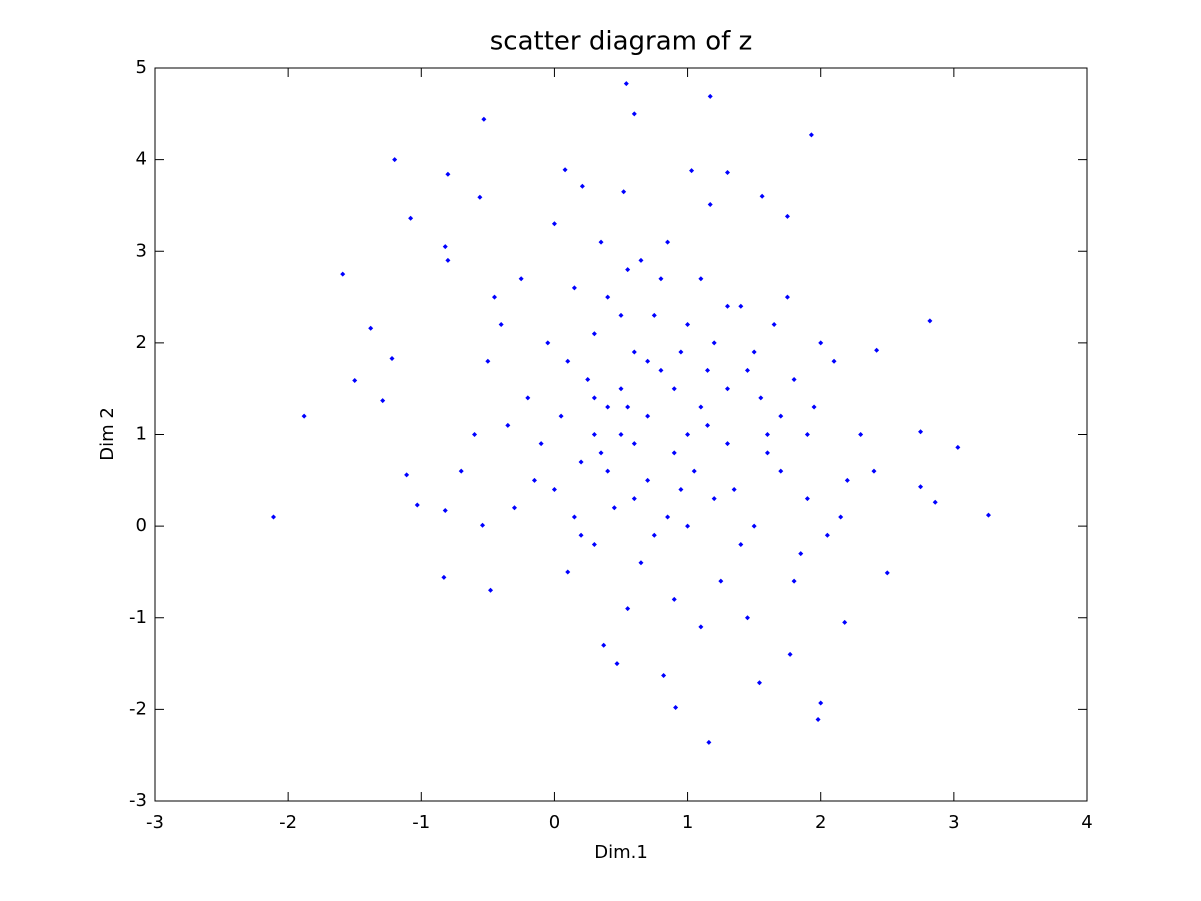 Image resolution: width=1201 pixels, height=901 pixels. I want to click on x-tick-label: -2, so click(288, 822).